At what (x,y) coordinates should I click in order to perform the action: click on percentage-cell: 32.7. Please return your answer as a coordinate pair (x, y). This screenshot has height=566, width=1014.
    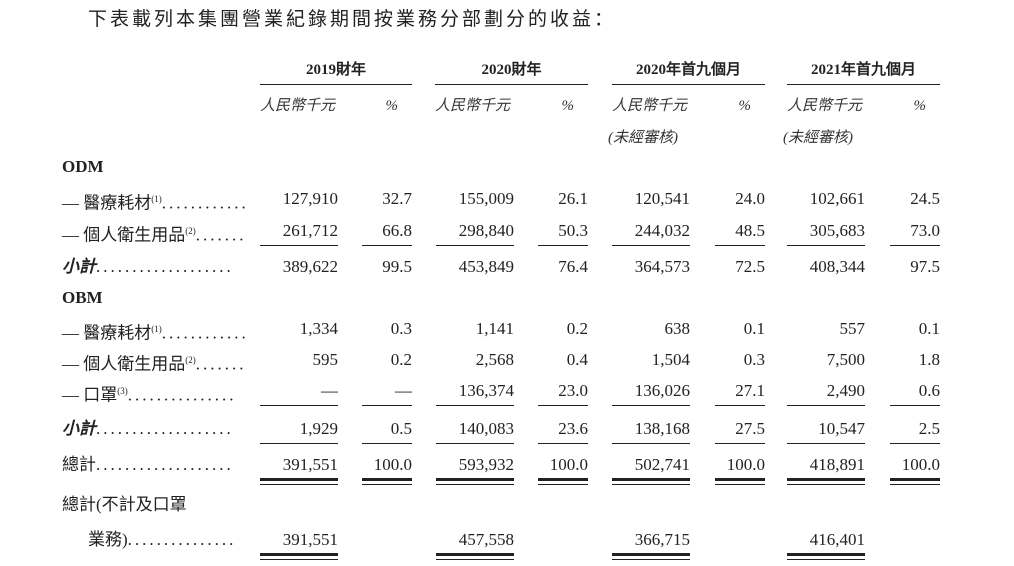
    Looking at the image, I should click on (397, 198).